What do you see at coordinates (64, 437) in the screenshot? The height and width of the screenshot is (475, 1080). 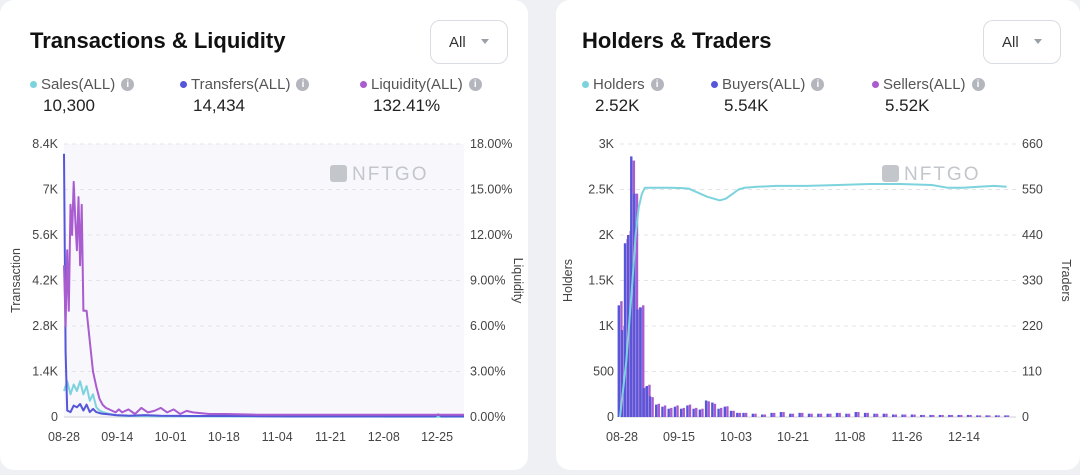 I see `x-tick-label: 08-28` at bounding box center [64, 437].